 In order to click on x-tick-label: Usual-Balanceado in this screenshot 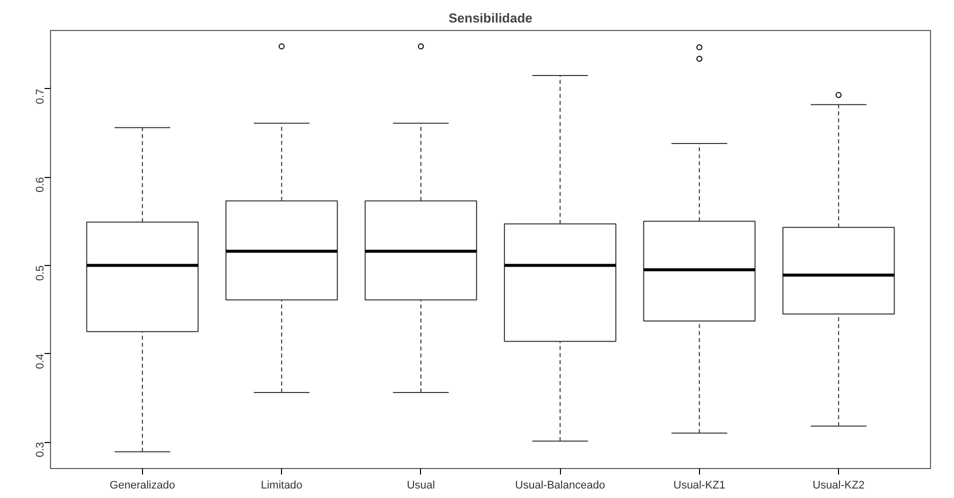, I will do `click(560, 486)`.